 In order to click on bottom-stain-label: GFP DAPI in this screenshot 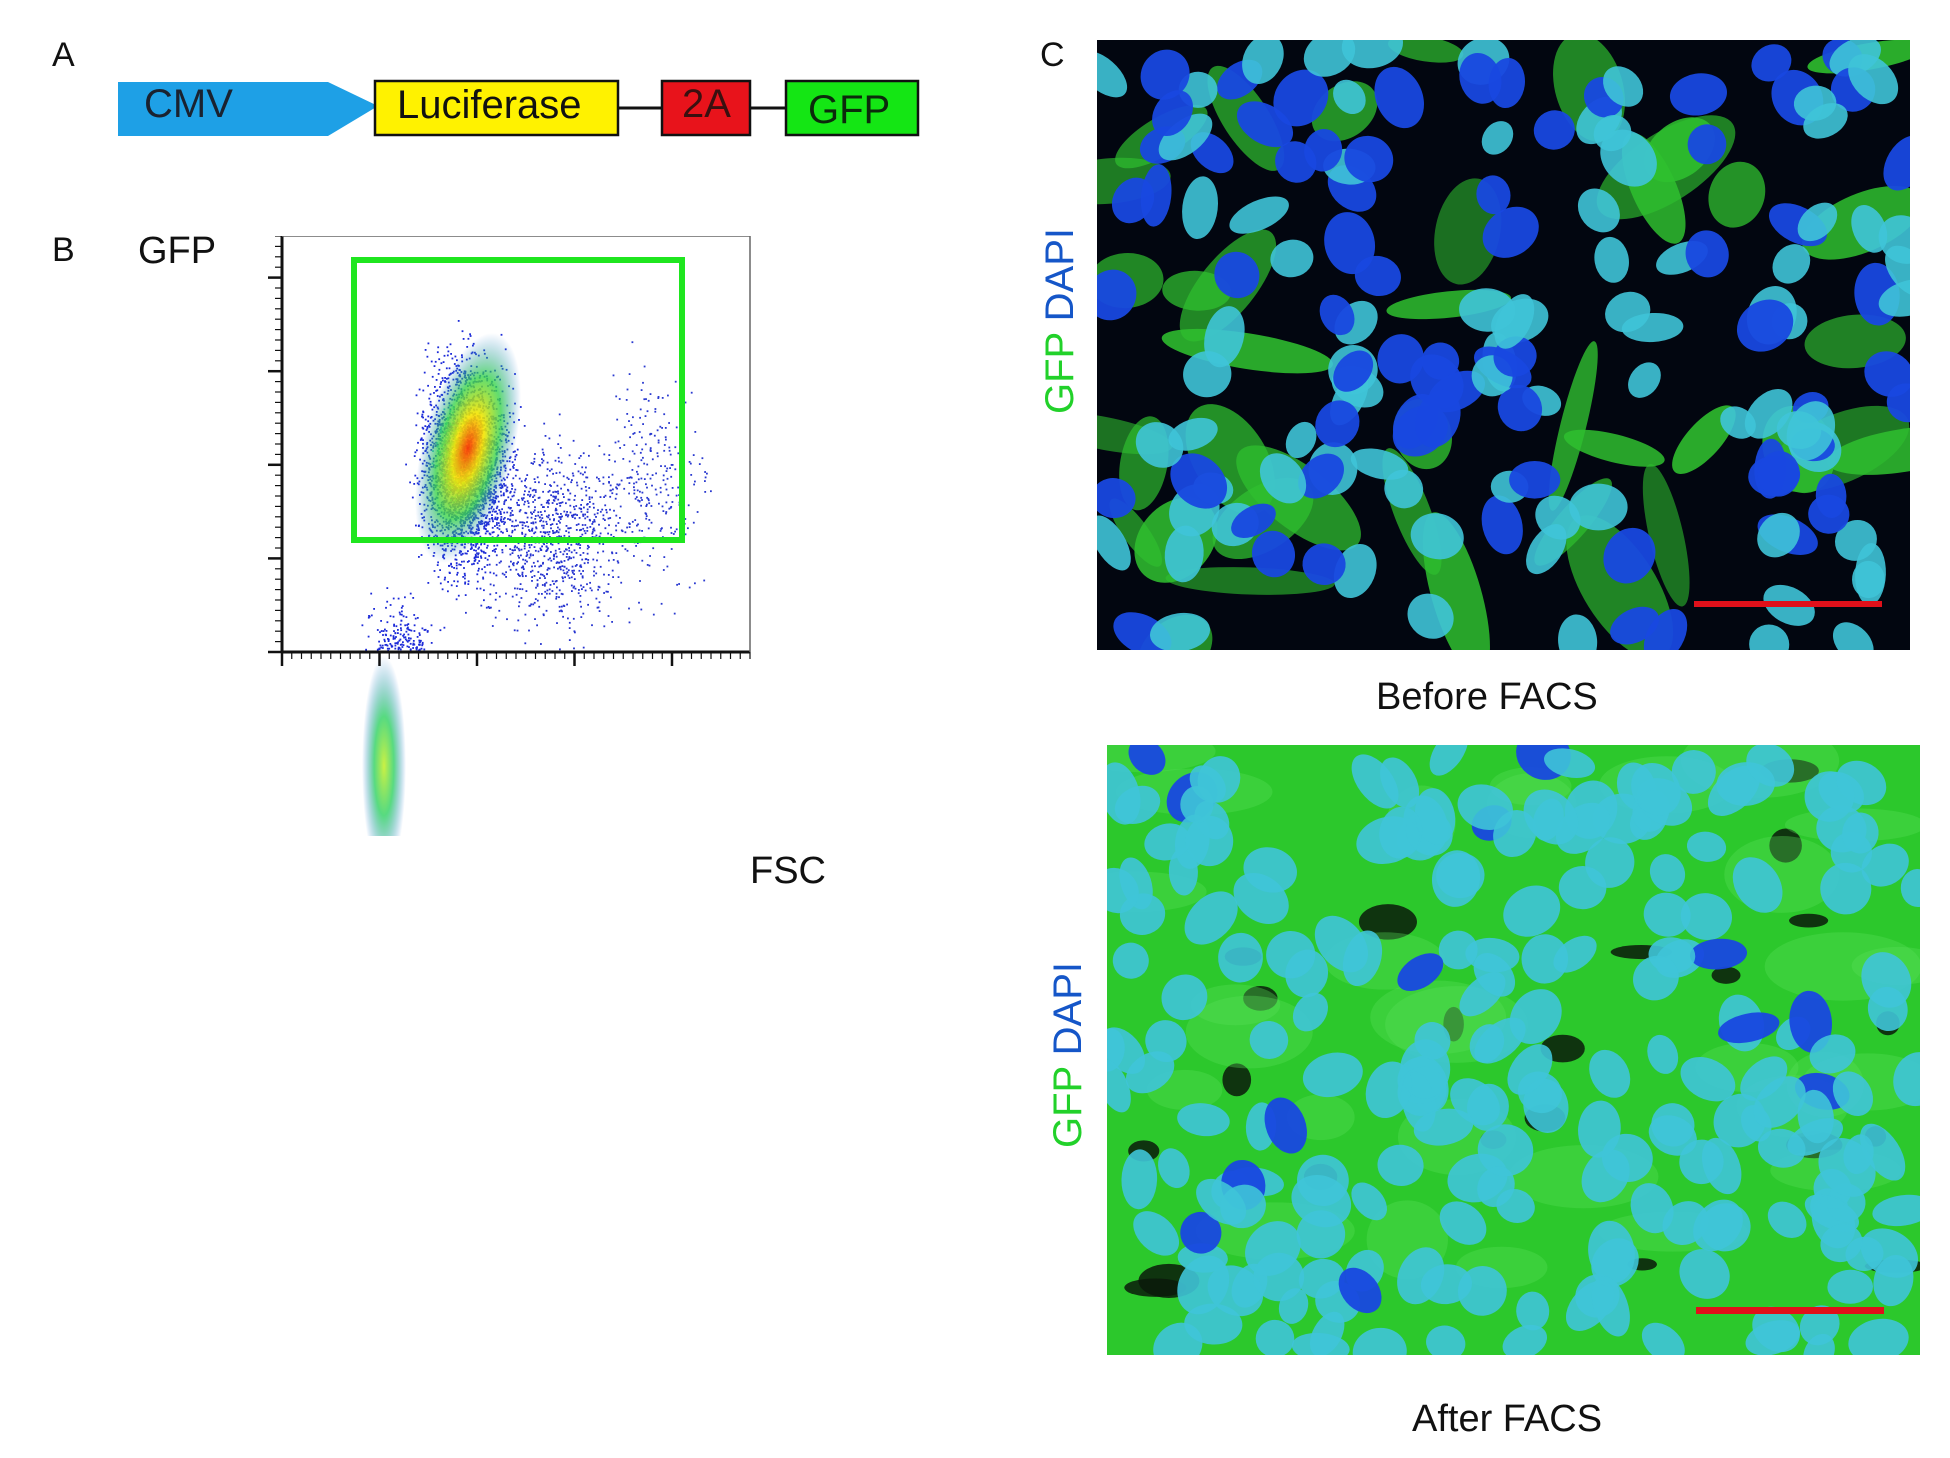, I will do `click(1068, 1055)`.